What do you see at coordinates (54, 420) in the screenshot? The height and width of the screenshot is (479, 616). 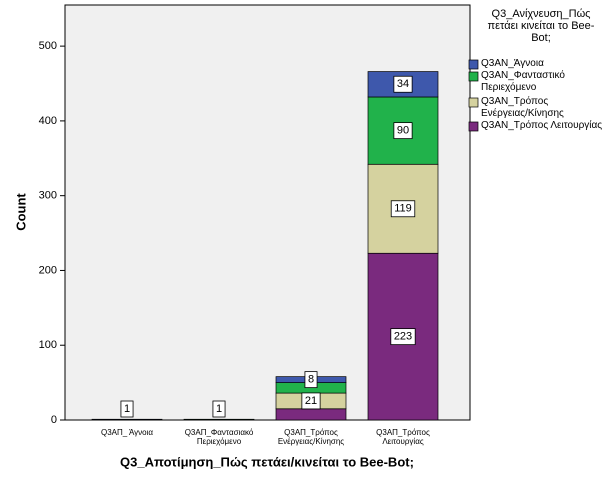 I see `y-tick-label: 0` at bounding box center [54, 420].